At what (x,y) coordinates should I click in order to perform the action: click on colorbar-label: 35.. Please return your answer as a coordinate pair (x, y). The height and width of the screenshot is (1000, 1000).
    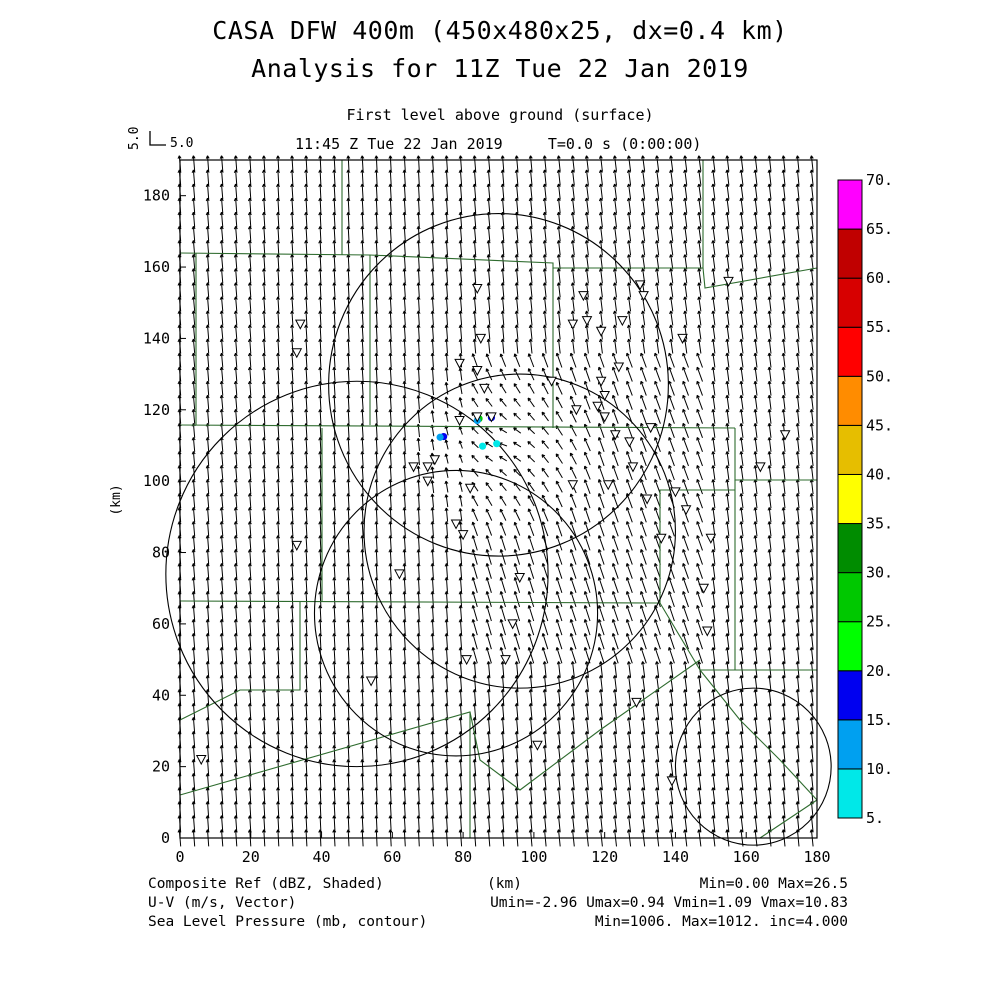
    Looking at the image, I should click on (879, 524).